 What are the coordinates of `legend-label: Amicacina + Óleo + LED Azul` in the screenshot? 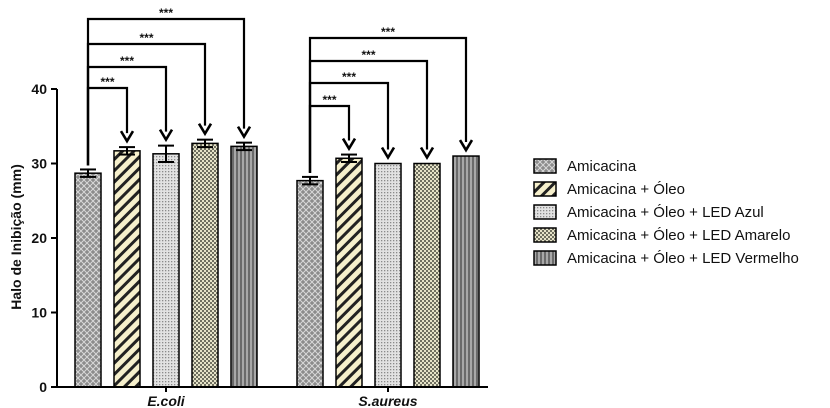 It's located at (665, 212).